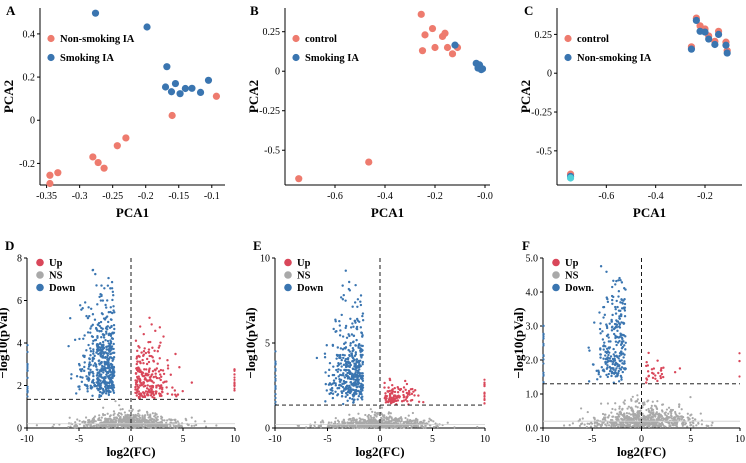  What do you see at coordinates (296, 38) in the screenshot?
I see `legend-marker` at bounding box center [296, 38].